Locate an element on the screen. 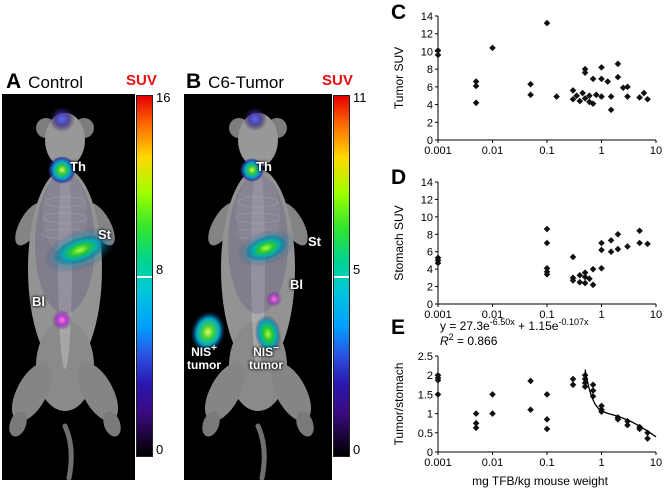  y-axis-title: Tumor/stomach is located at coordinates (399, 404).